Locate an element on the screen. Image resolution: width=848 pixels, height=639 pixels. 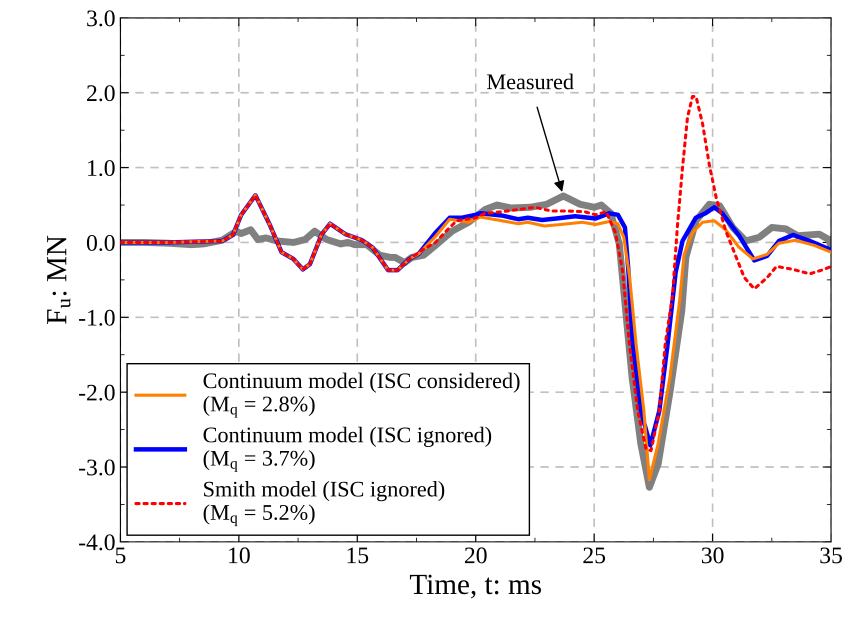
legend-label: Continuum model (ISC ignored) (M$_{q}$ = 3.7%) is located at coordinates (348, 449).